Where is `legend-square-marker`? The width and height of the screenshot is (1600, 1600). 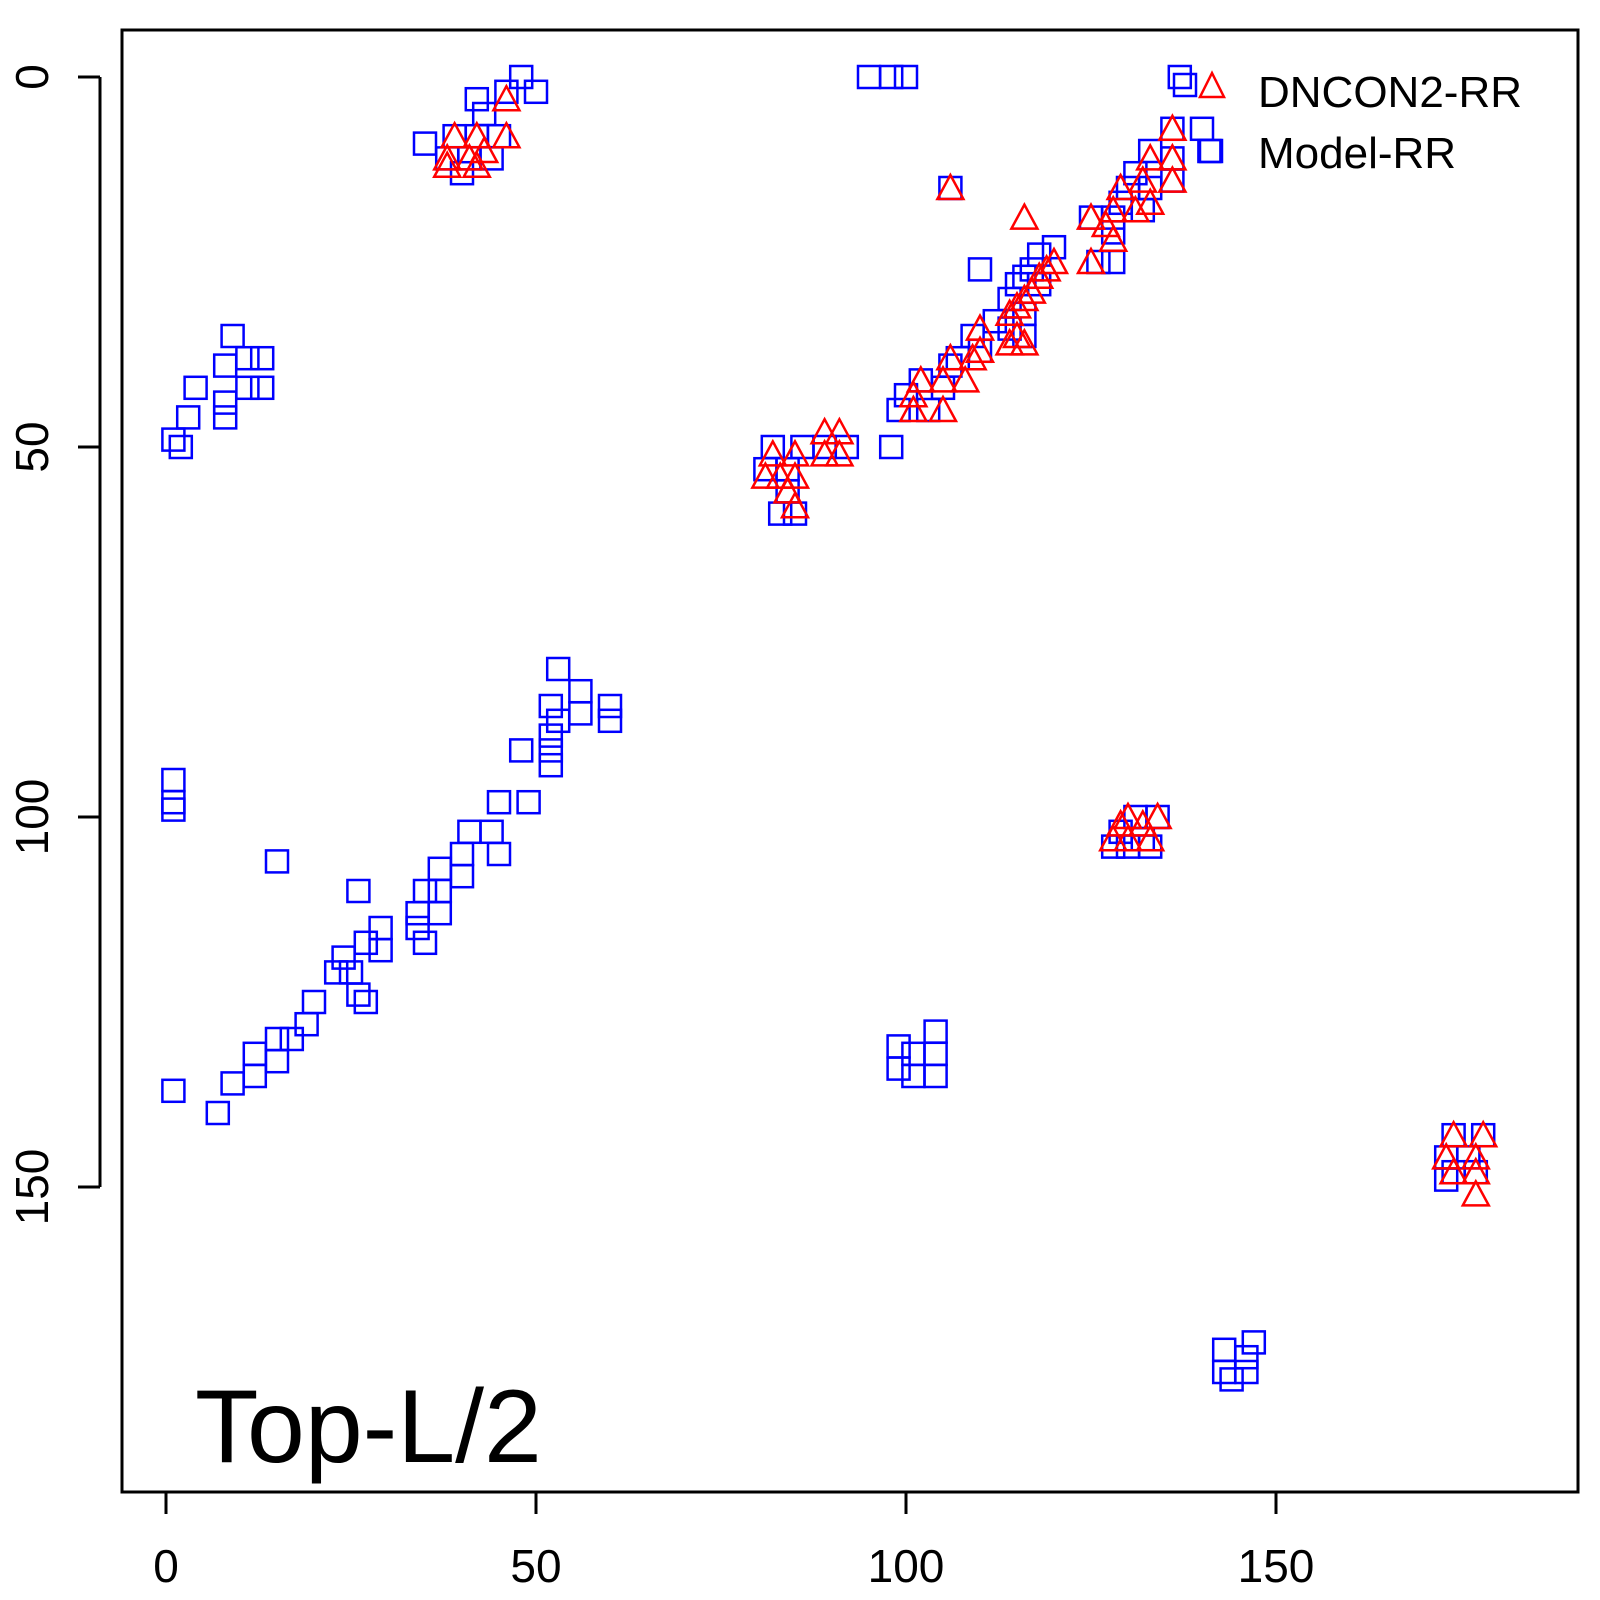 legend-square-marker is located at coordinates (1185, 85).